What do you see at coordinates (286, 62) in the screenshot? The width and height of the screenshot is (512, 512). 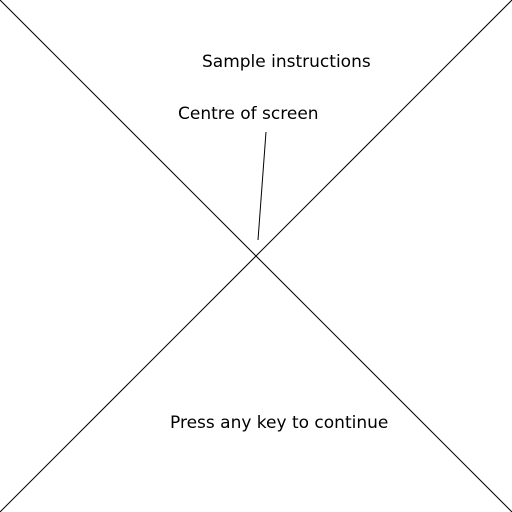 I see `instructions-title: Sample instructions` at bounding box center [286, 62].